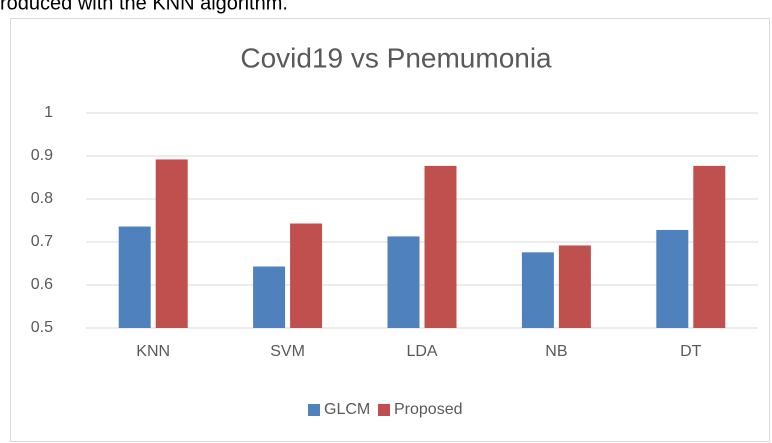 This screenshot has height=443, width=772. I want to click on x-tick-label: LDA, so click(421, 351).